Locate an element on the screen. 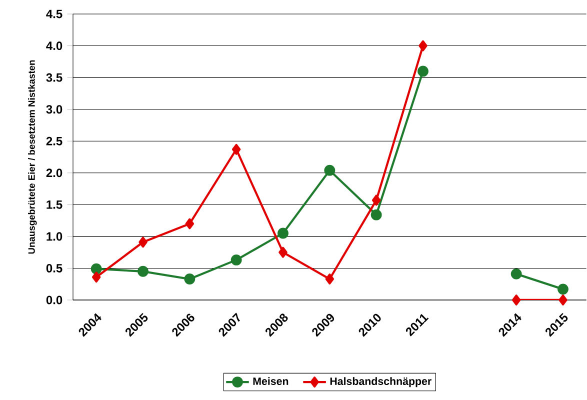 The height and width of the screenshot is (400, 587). y-tick-label: 3.0 is located at coordinates (54, 109).